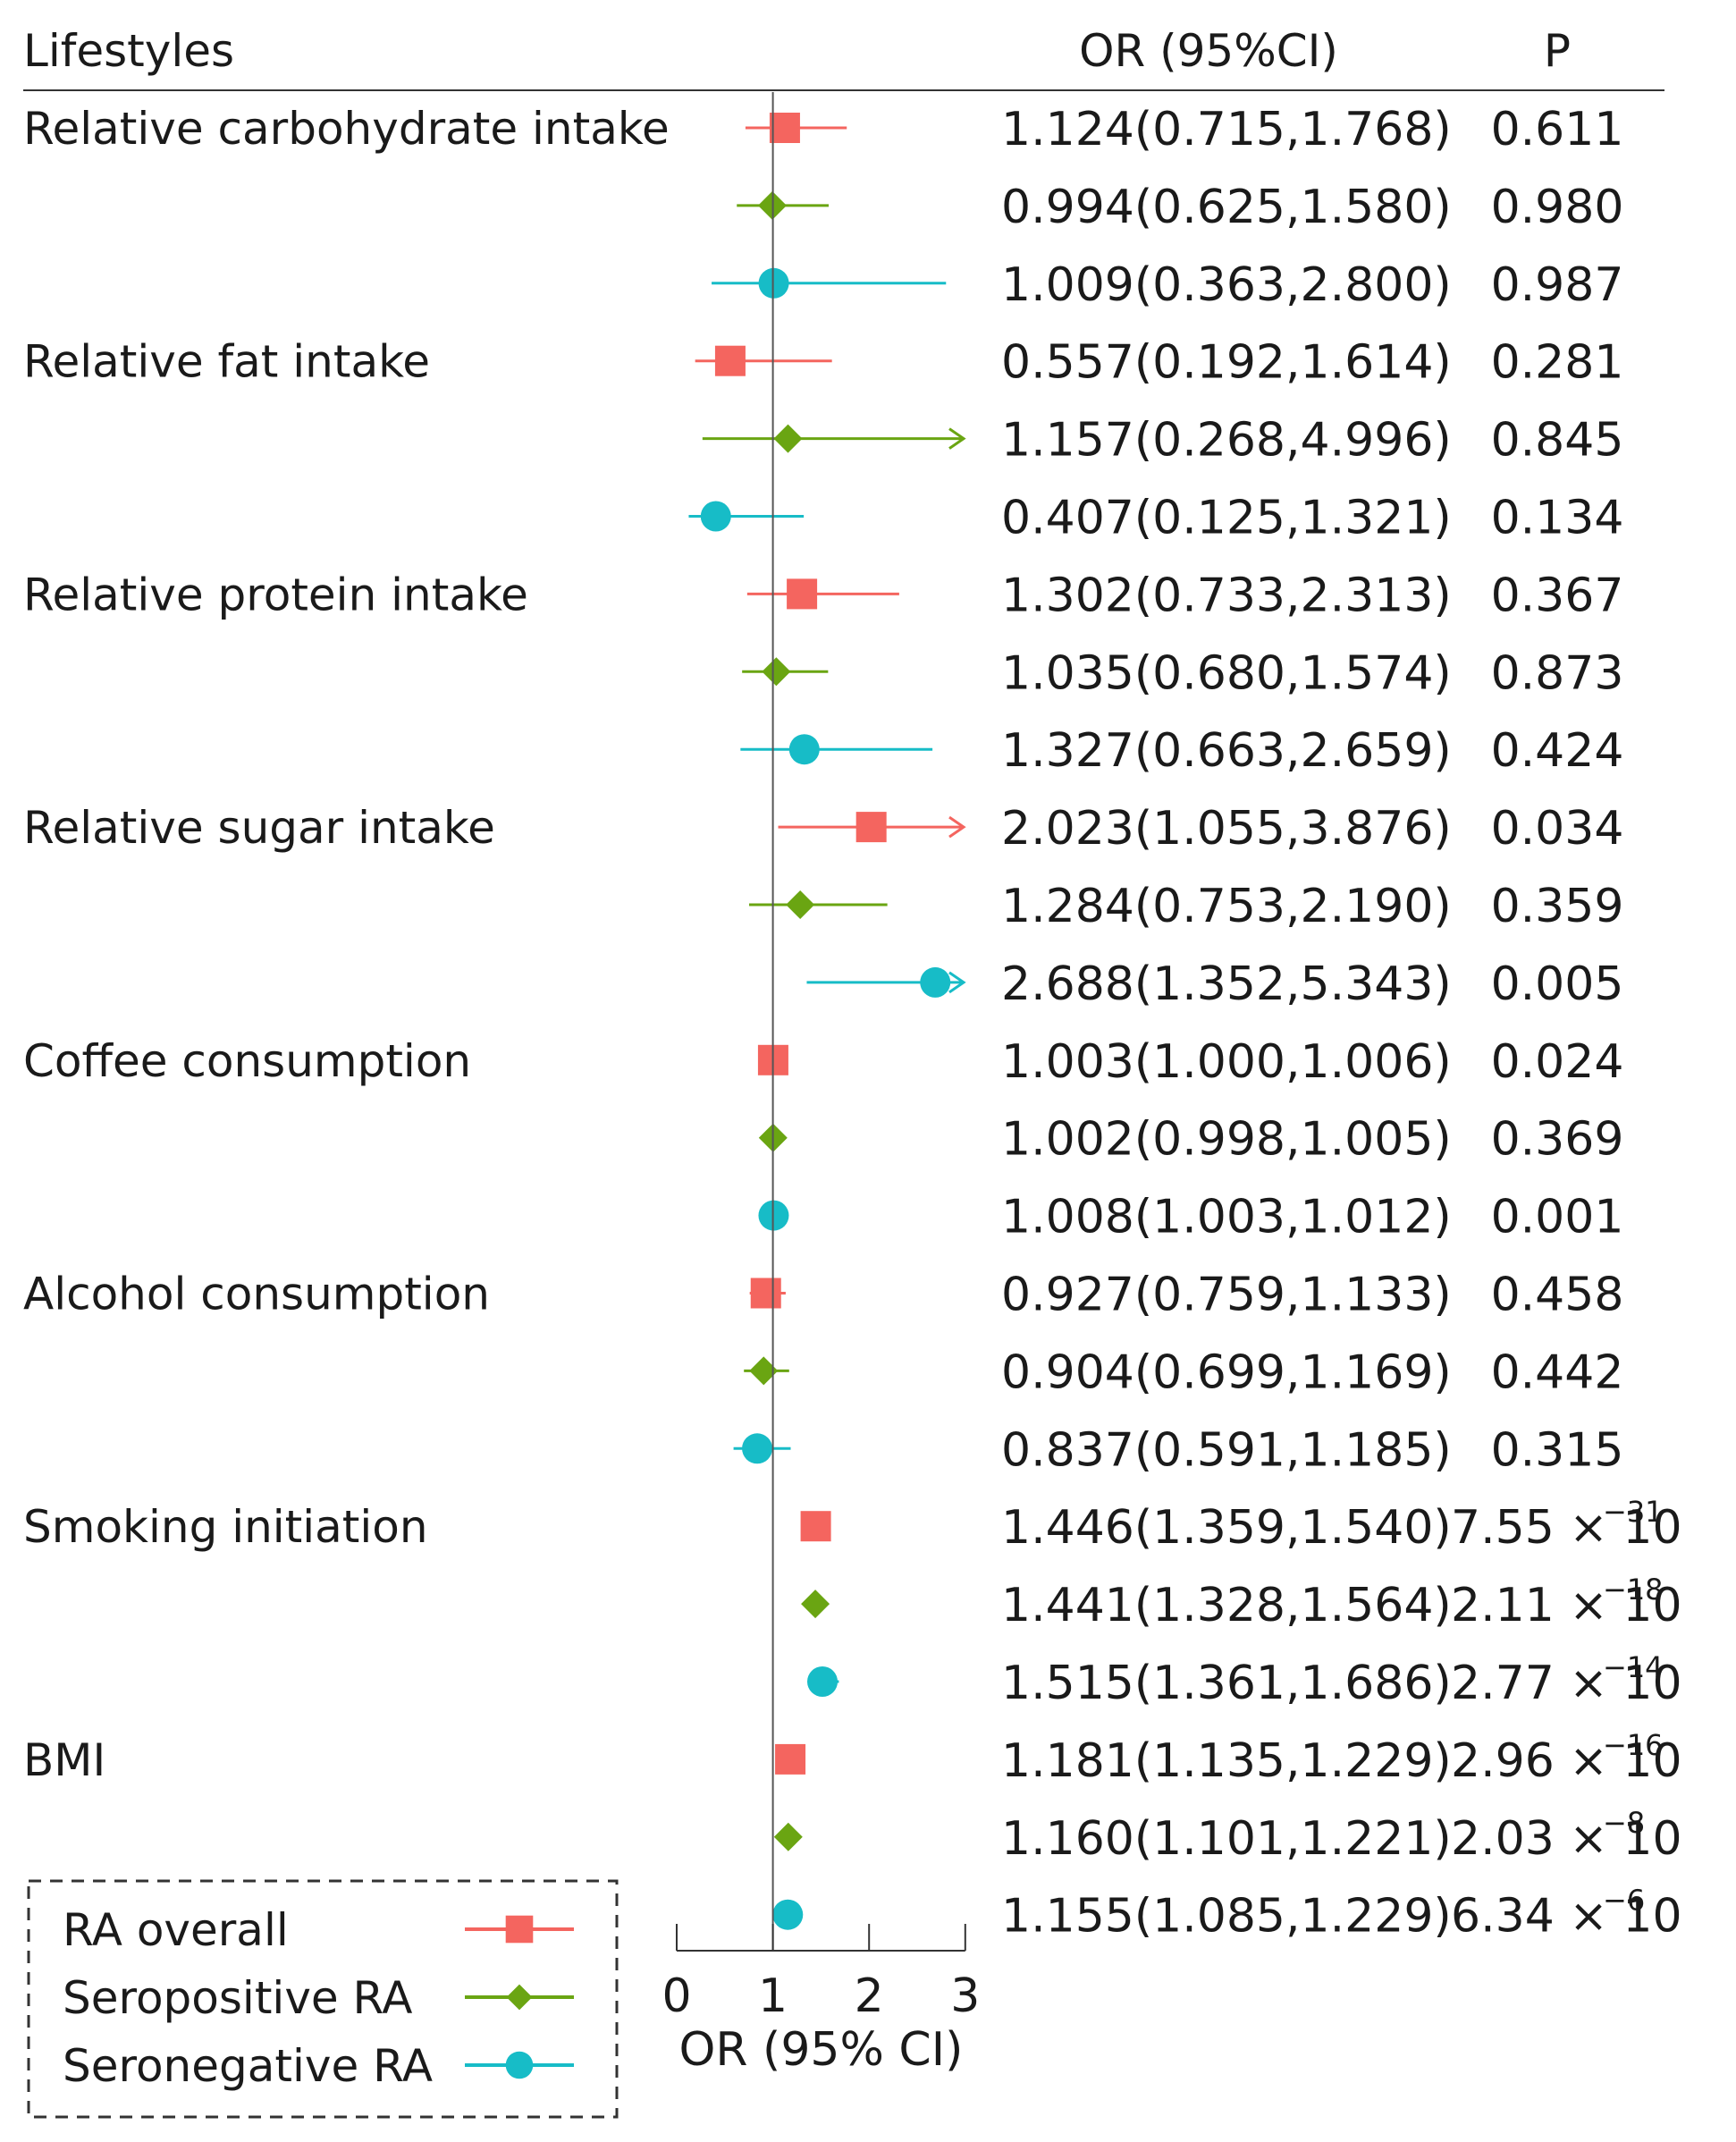 The image size is (1736, 2142). What do you see at coordinates (1226, 1605) in the screenshot?
I see `or-ci-value: 1.441(1.328,1.564)` at bounding box center [1226, 1605].